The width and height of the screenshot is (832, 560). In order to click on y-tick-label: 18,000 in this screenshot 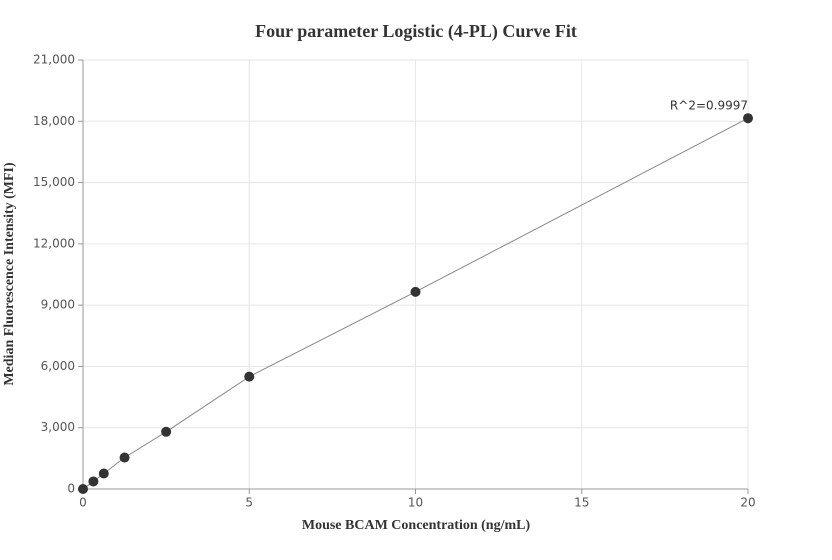, I will do `click(54, 121)`.